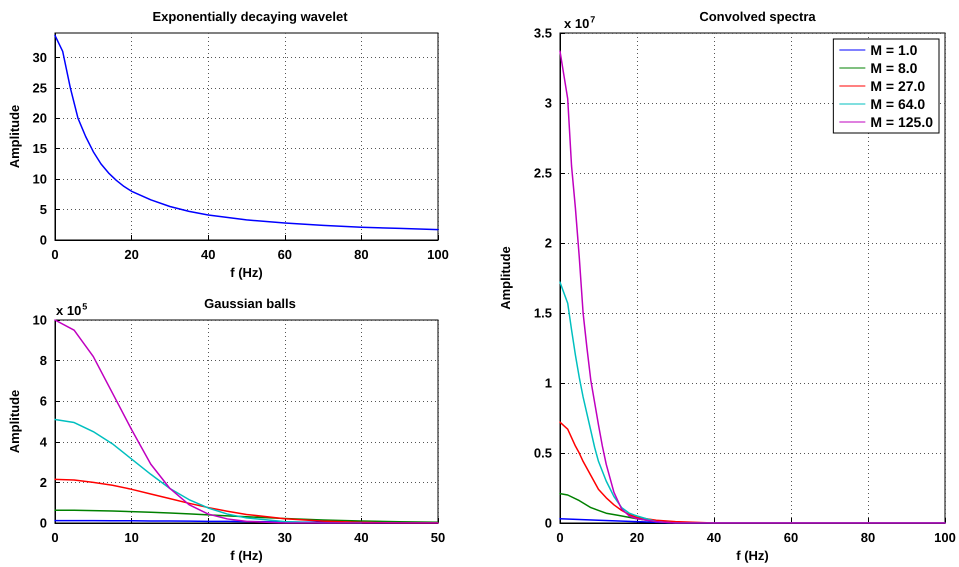  Describe the element at coordinates (39, 118) in the screenshot. I see `y-tick-label: 20` at that location.